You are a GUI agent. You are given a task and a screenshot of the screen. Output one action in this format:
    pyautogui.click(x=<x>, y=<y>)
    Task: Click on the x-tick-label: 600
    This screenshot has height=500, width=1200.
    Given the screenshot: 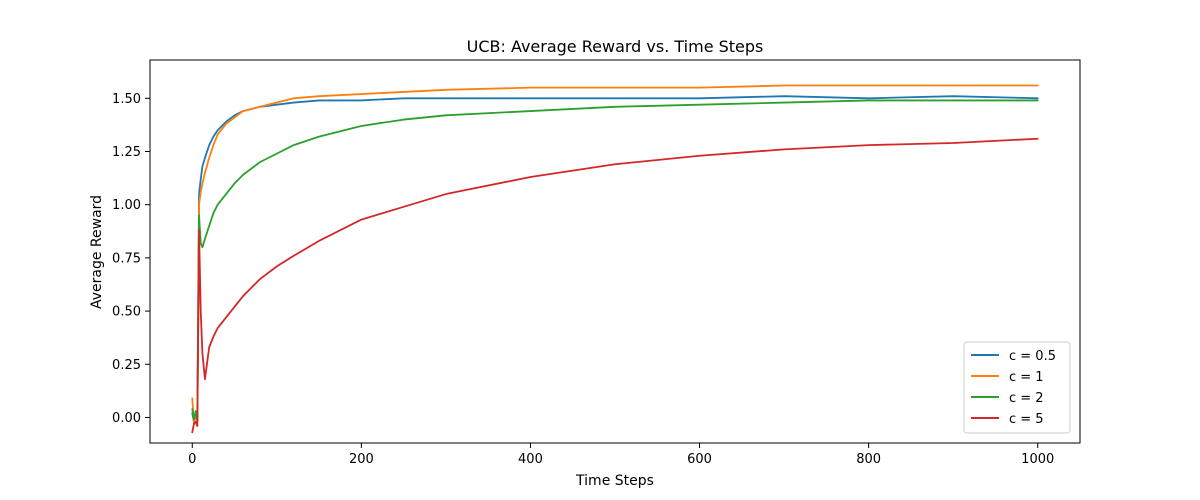 What is the action you would take?
    pyautogui.click(x=699, y=459)
    